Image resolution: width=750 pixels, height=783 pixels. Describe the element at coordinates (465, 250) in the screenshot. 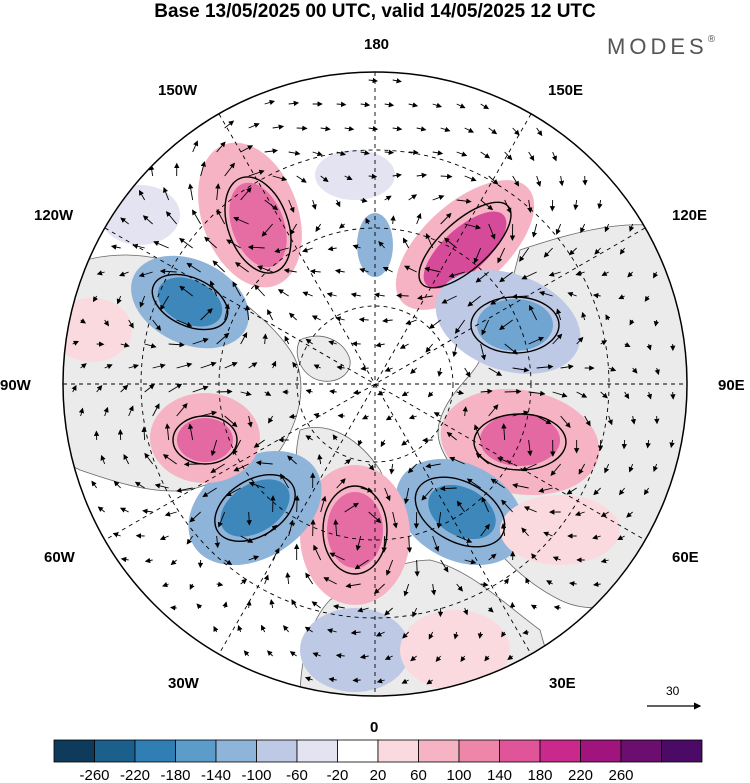

I see `positive-core` at that location.